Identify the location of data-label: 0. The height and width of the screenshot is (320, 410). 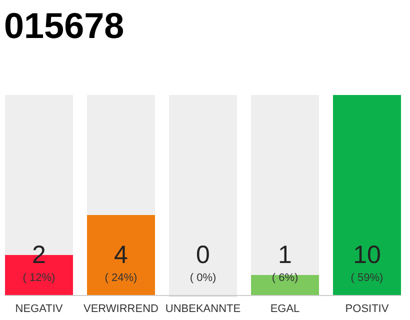
(203, 255).